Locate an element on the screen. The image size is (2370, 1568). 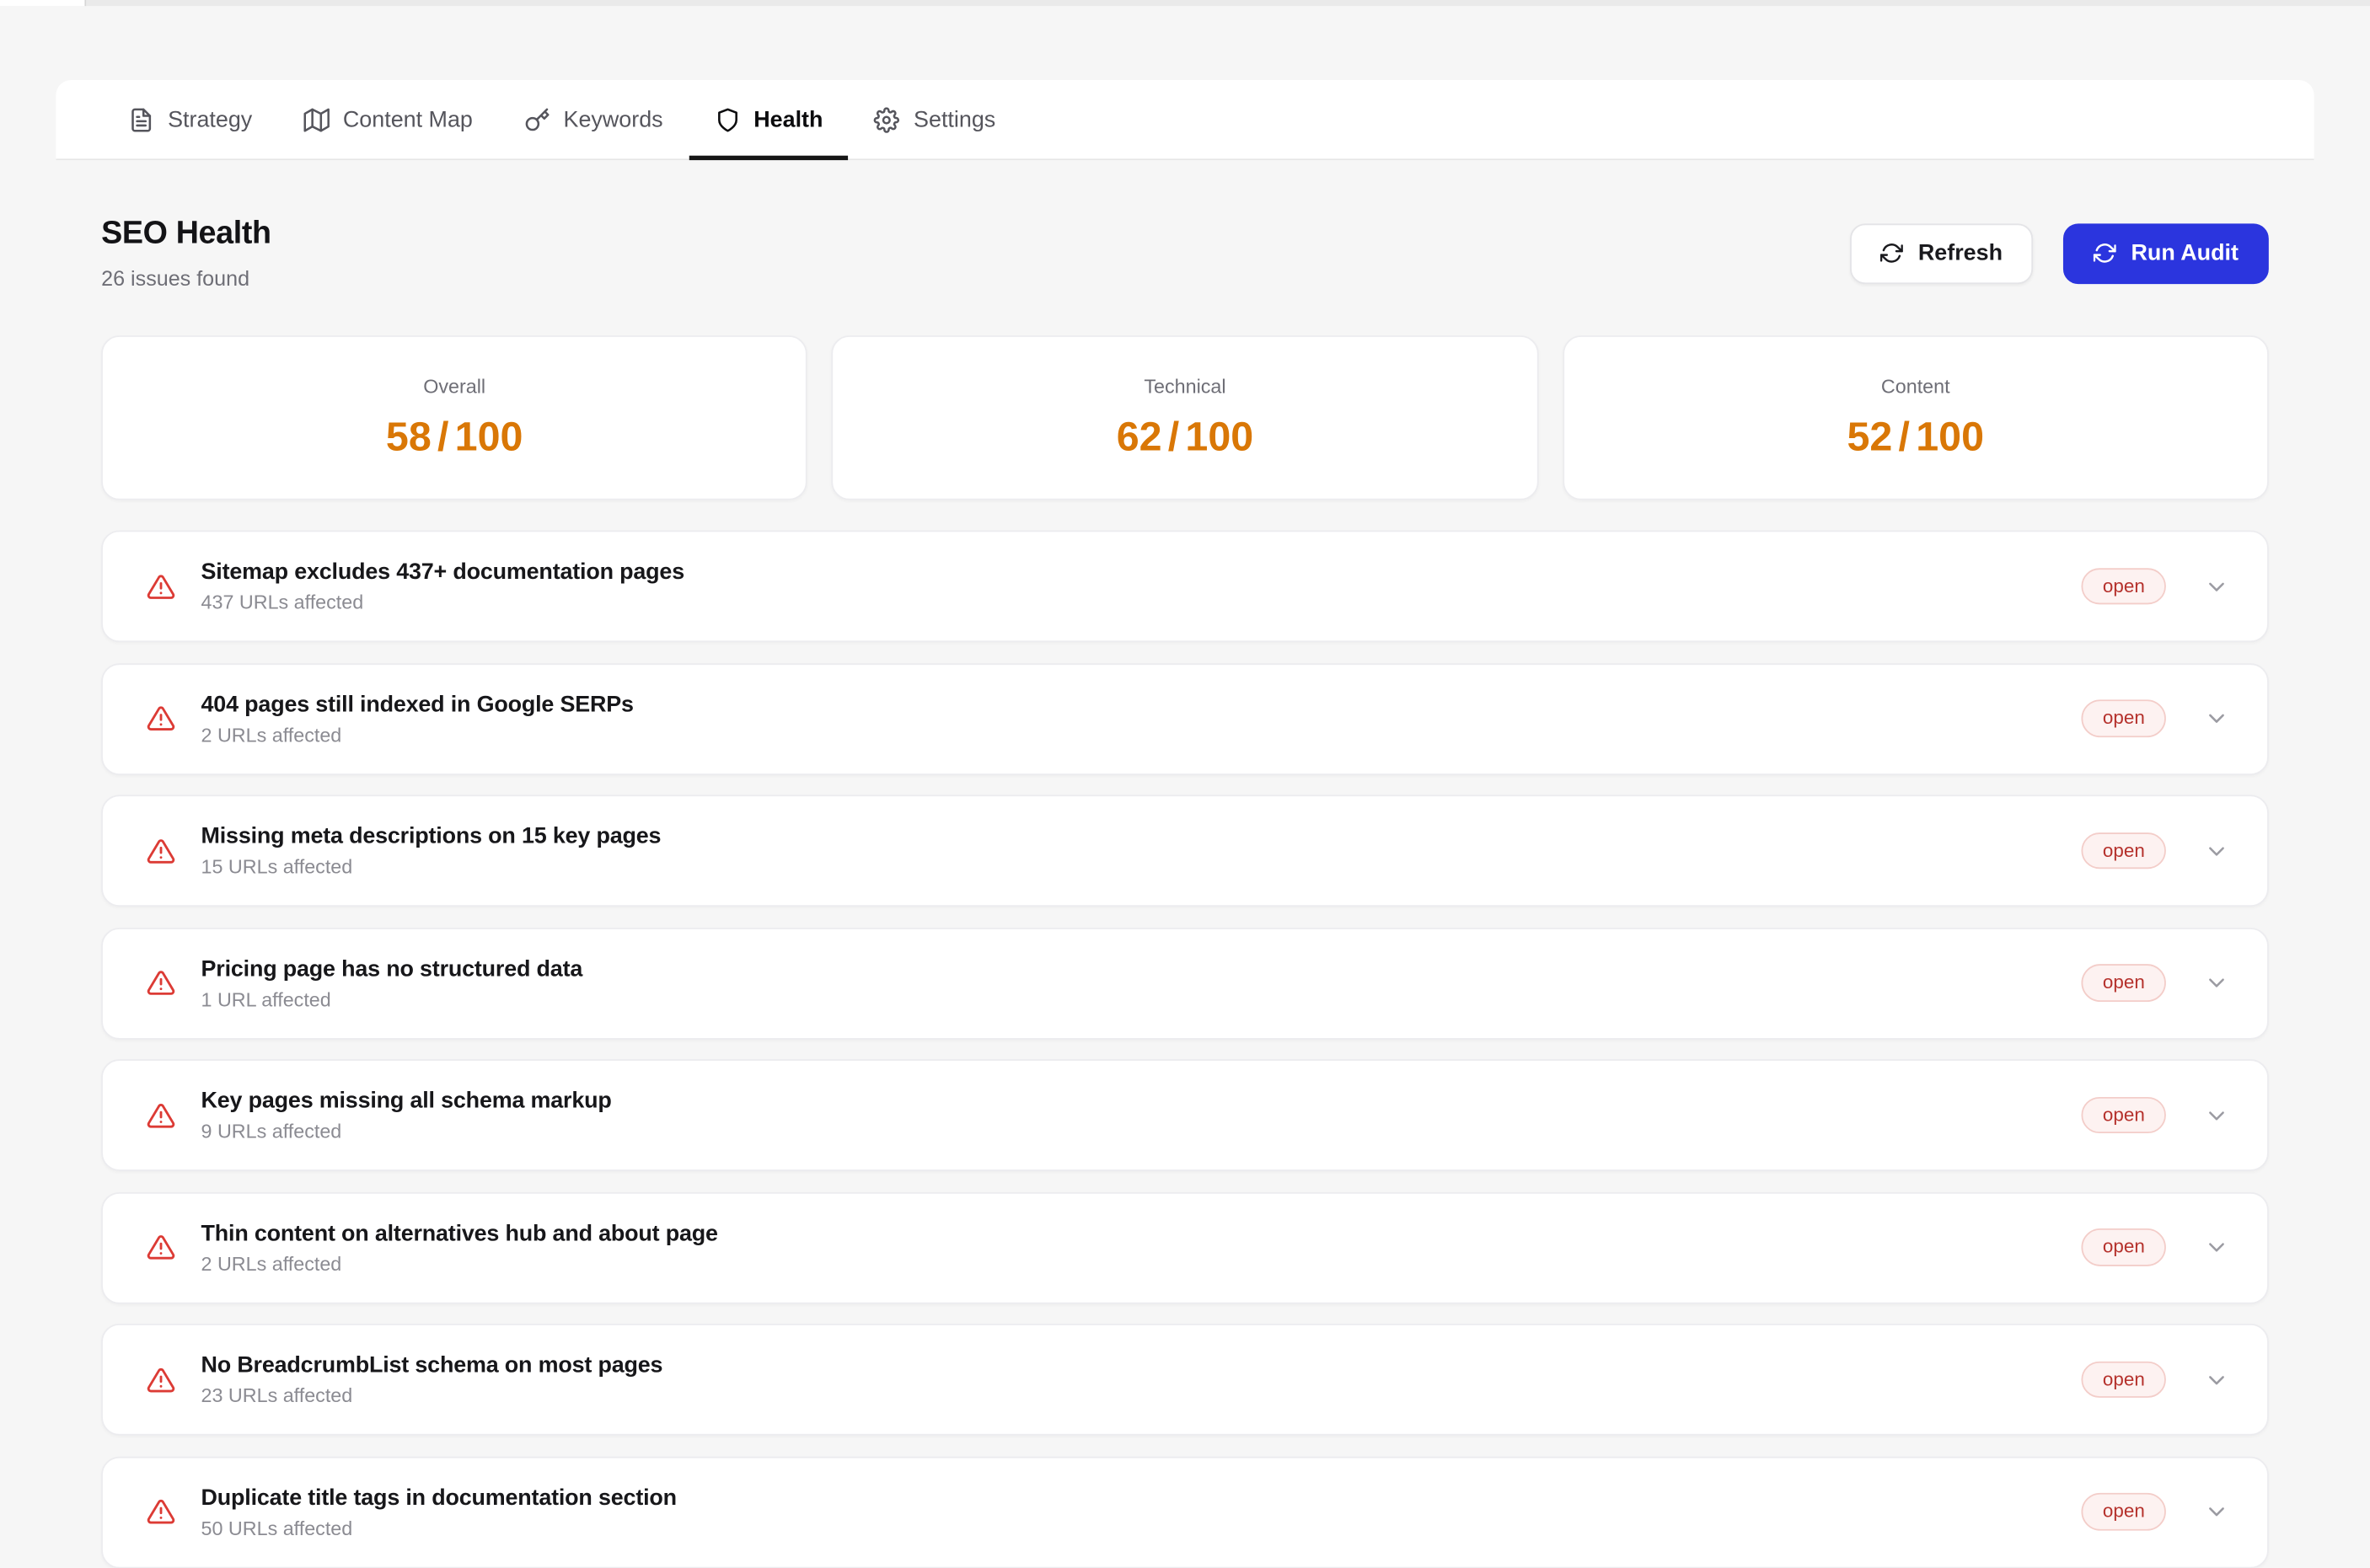
issue-meta: 9 URLs affected is located at coordinates (271, 1131).